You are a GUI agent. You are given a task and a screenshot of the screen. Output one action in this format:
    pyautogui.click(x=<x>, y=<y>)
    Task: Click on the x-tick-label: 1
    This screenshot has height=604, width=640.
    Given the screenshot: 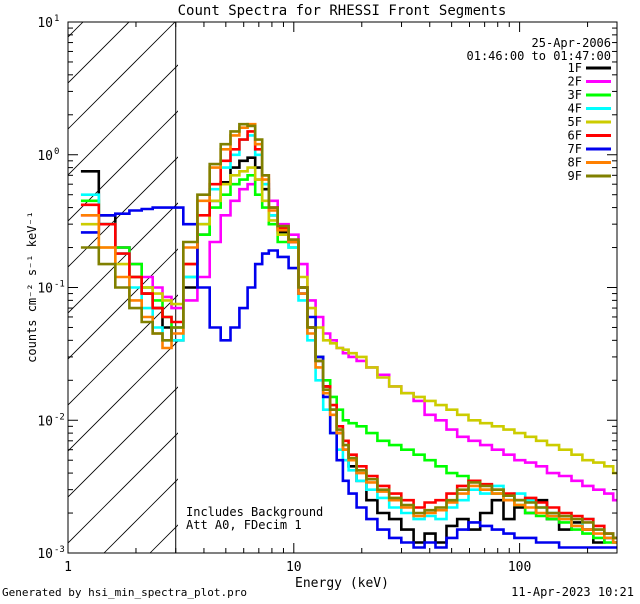 What is the action you would take?
    pyautogui.click(x=68, y=567)
    